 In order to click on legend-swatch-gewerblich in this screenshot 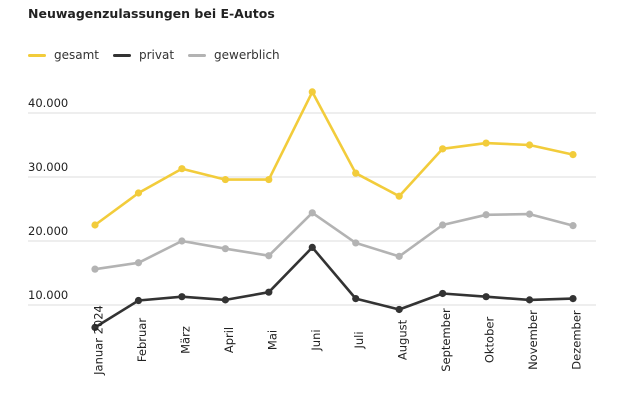, I will do `click(197, 55)`.